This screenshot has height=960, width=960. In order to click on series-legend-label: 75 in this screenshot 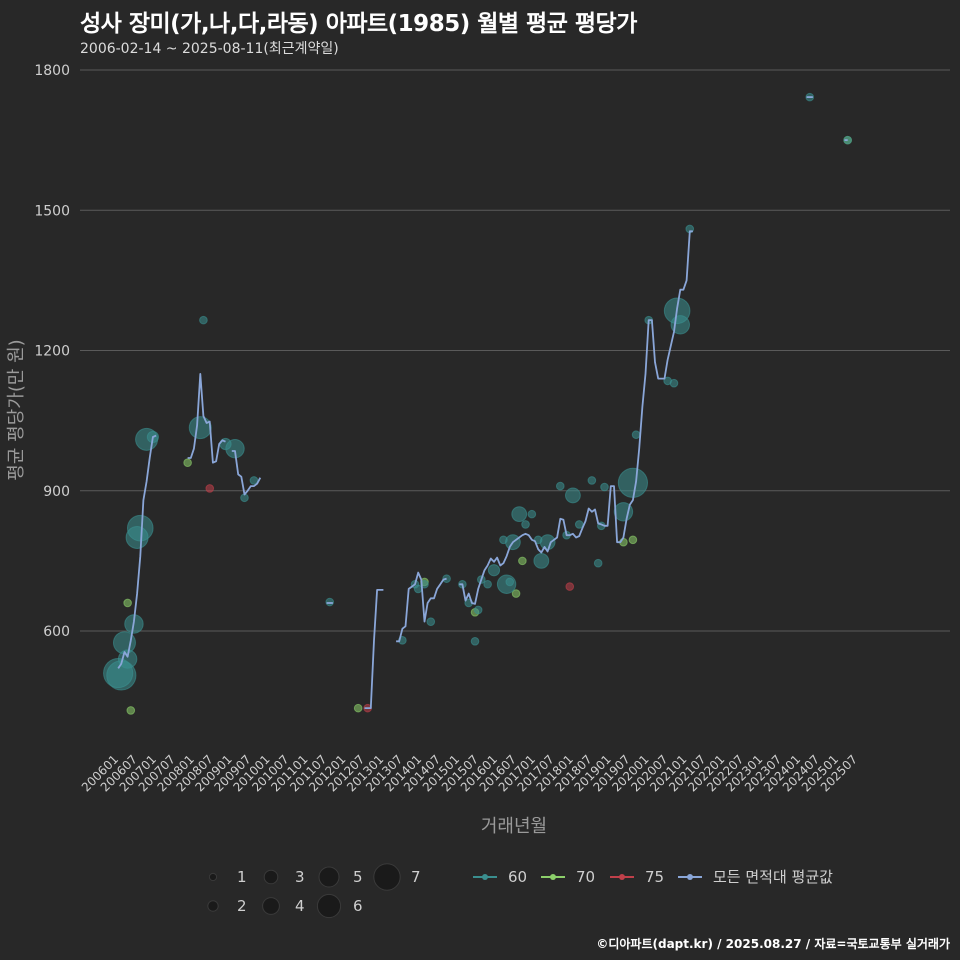, I will do `click(654, 877)`.